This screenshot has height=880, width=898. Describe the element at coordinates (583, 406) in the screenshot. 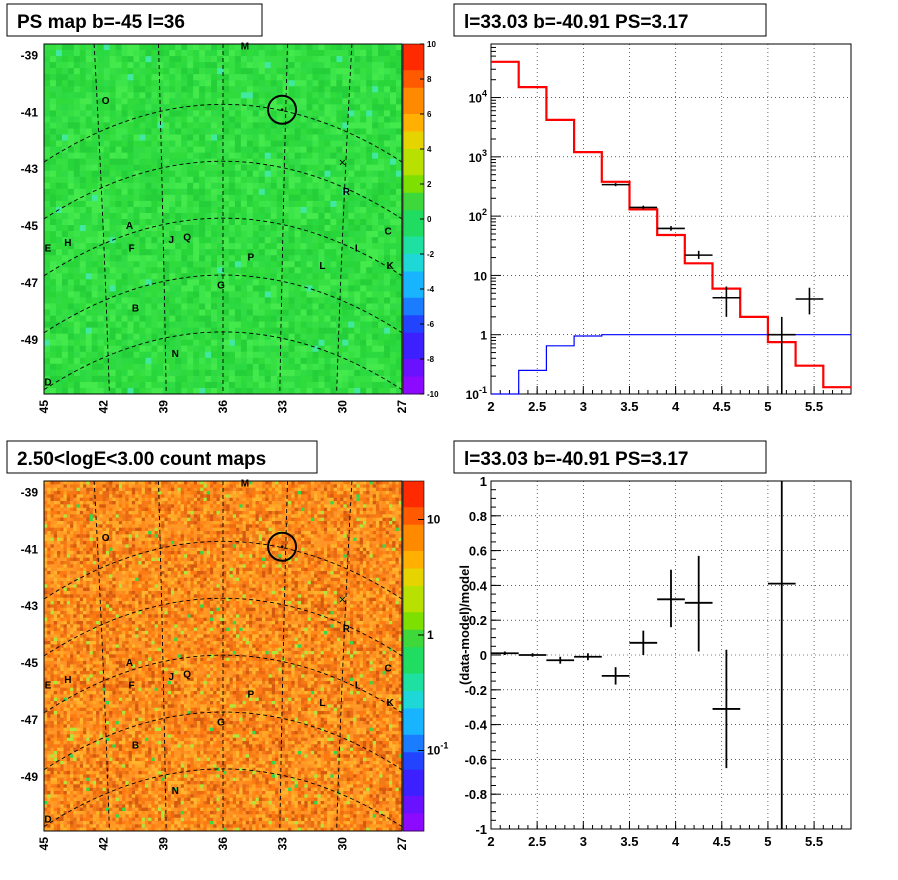

I see `x-tick-label: 3` at that location.